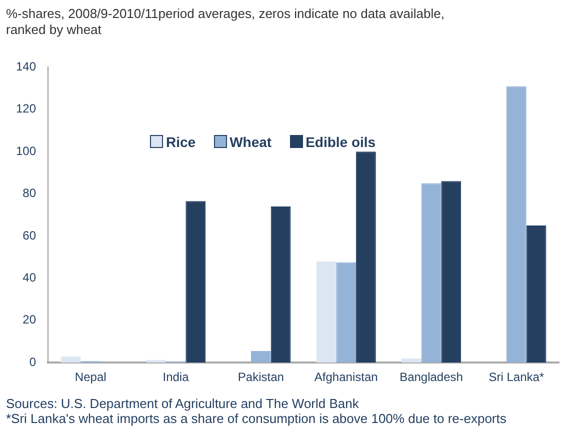  Describe the element at coordinates (26, 151) in the screenshot. I see `y-tick-label: 100` at that location.